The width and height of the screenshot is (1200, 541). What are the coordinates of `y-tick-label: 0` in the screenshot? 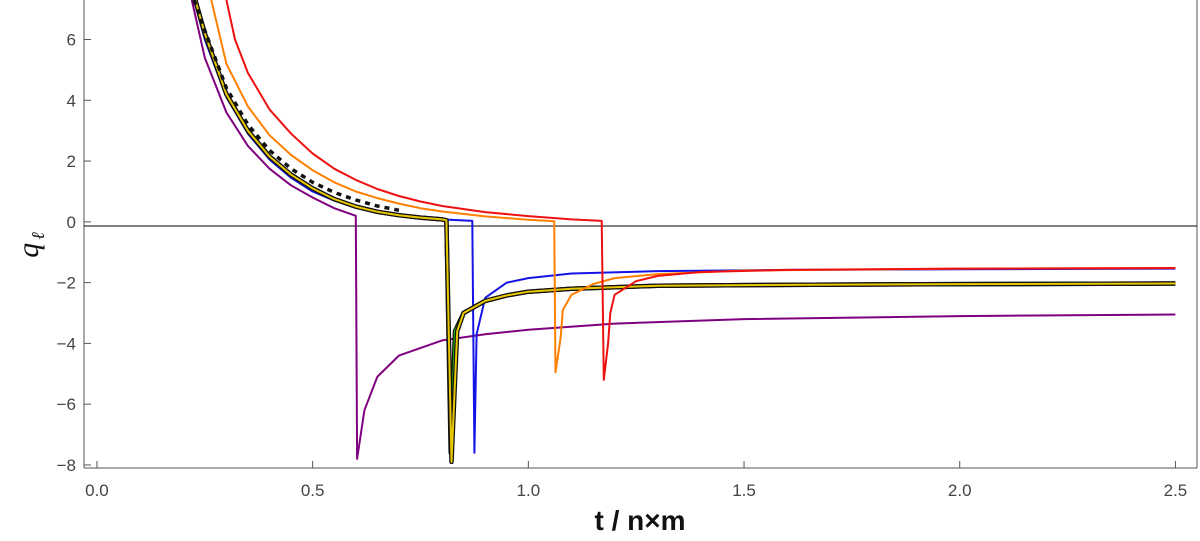 It's located at (71, 222).